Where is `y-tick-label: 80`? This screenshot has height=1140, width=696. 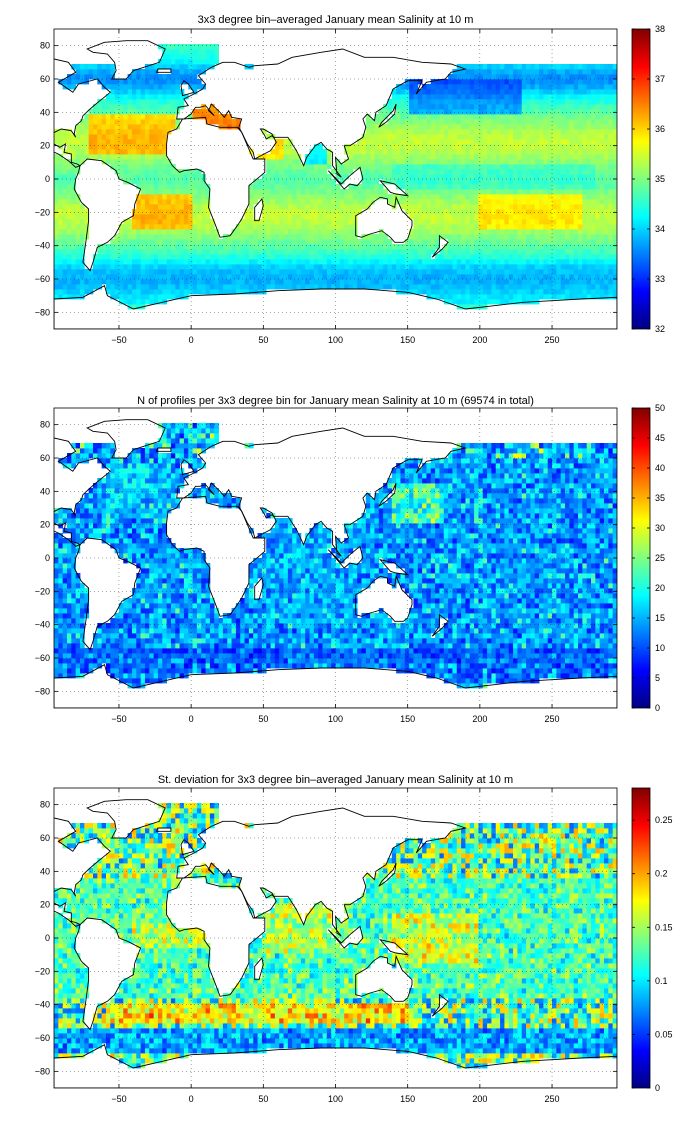
y-tick-label: 80 is located at coordinates (45, 46).